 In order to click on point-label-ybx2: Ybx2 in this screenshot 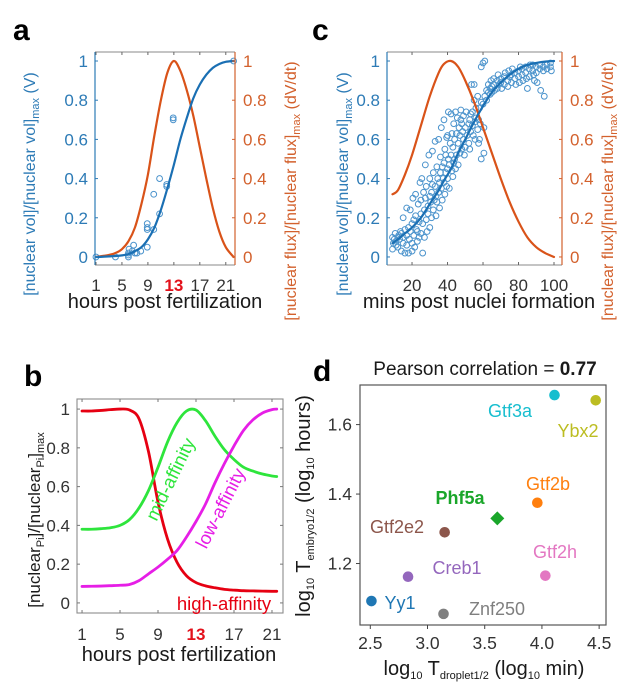, I will do `click(577, 431)`.